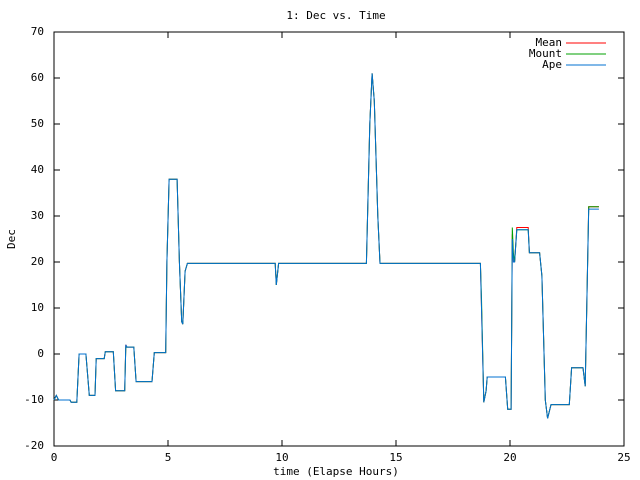 The width and height of the screenshot is (640, 480). Describe the element at coordinates (509, 457) in the screenshot. I see `x-tick-label: 20` at that location.